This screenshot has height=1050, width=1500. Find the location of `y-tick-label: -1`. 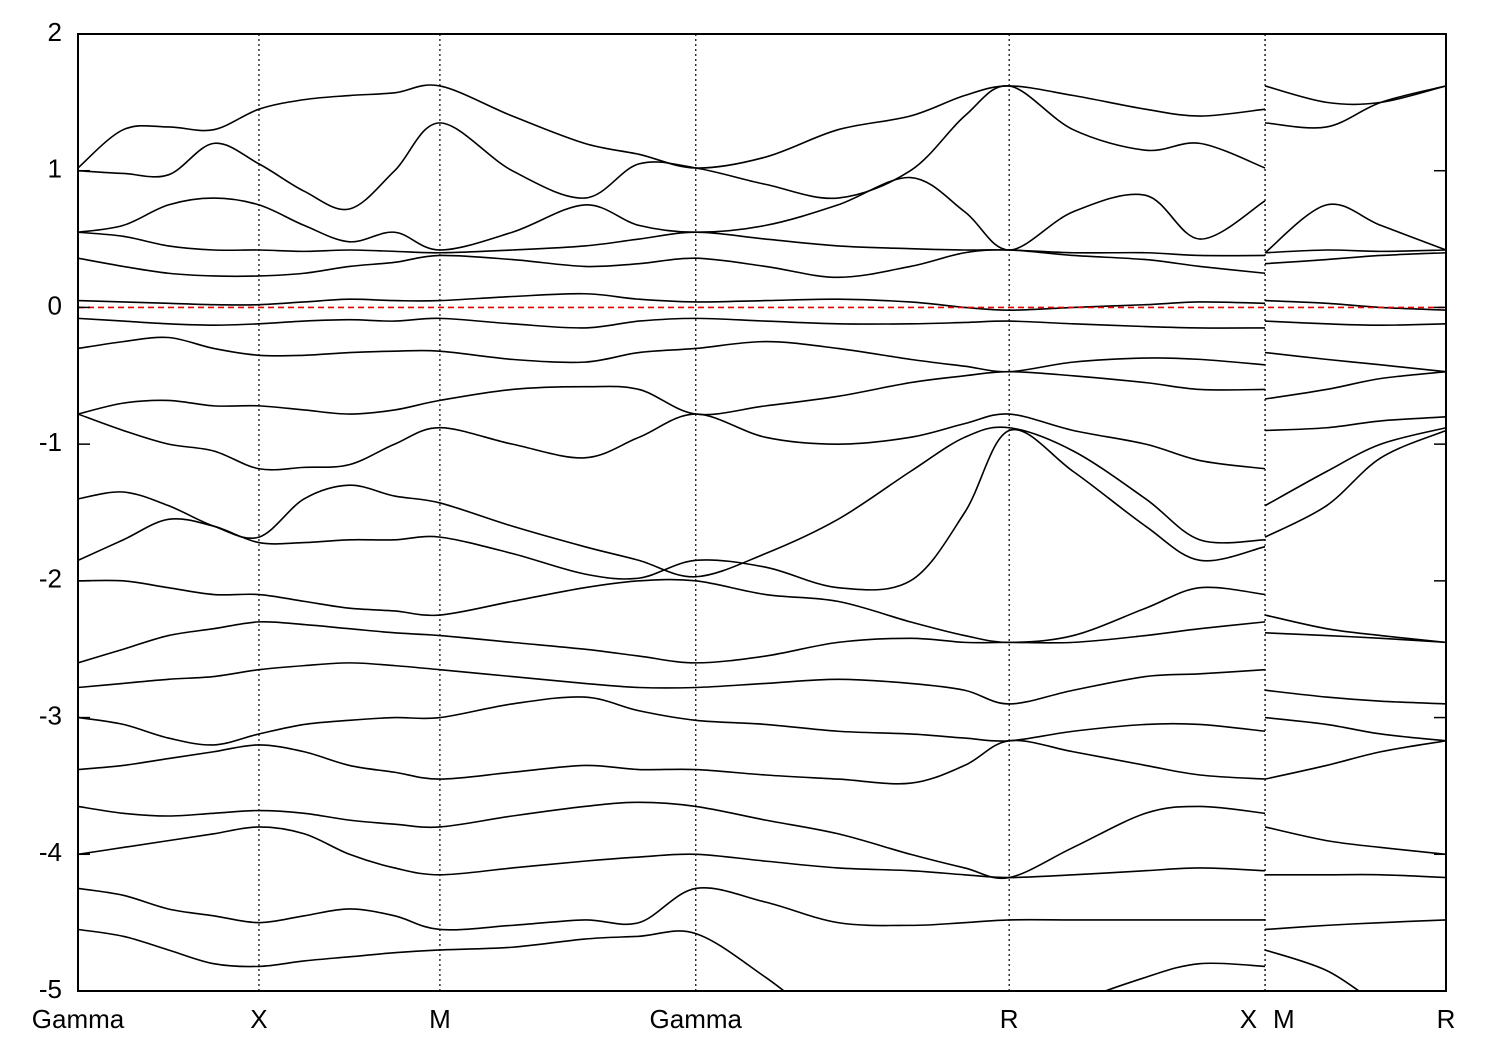

y-tick-label: -1 is located at coordinates (50, 442).